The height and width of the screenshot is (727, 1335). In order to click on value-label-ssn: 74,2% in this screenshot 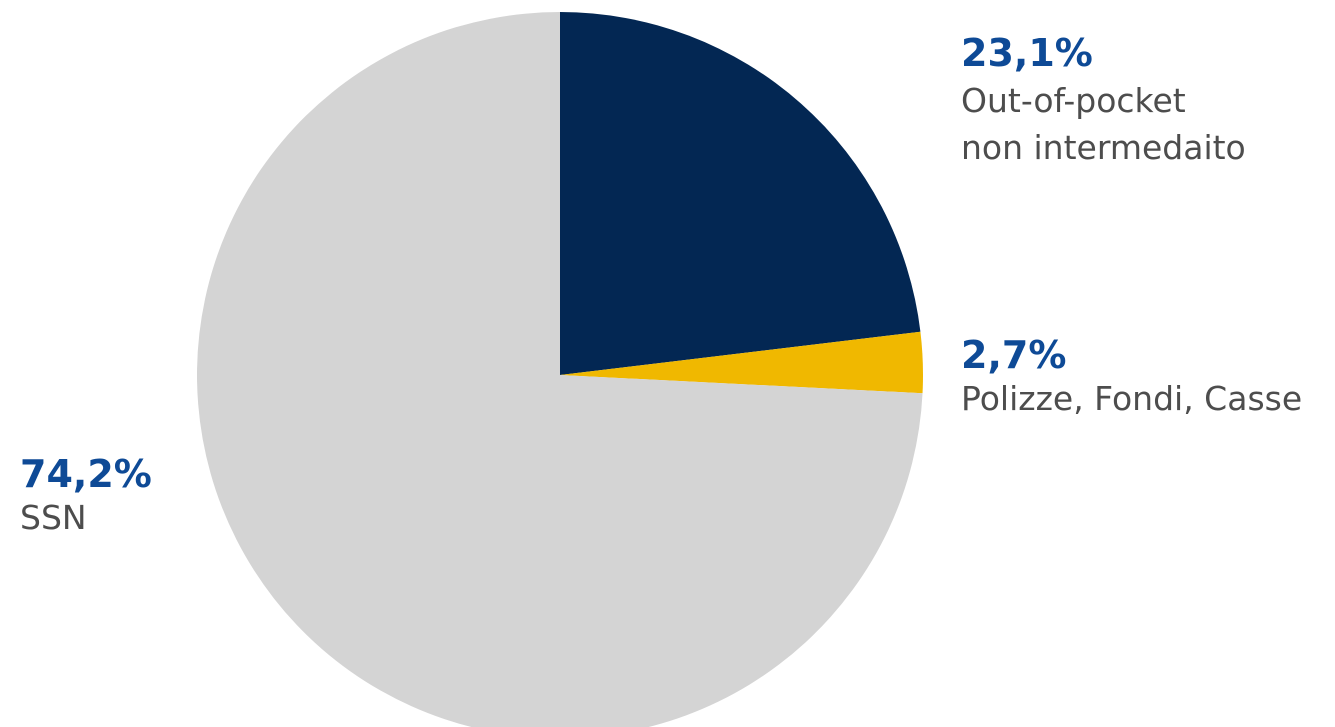, I will do `click(86, 474)`.